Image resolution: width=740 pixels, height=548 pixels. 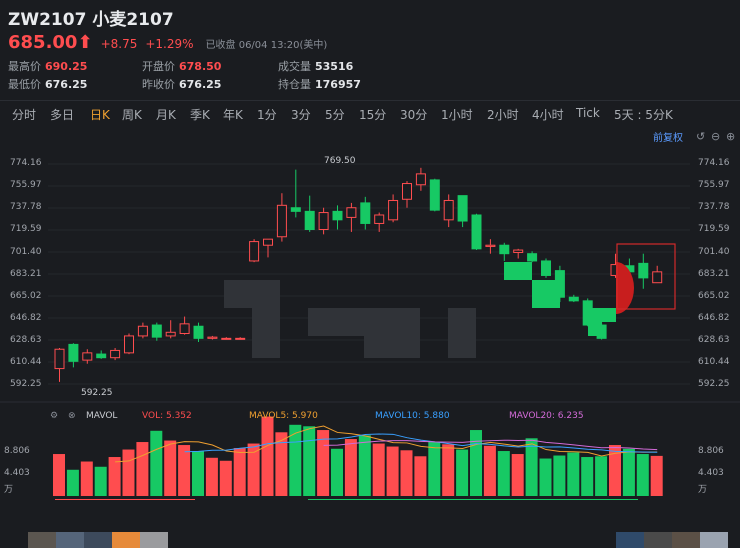 I want to click on settings-icon: ⚙, so click(x=54, y=416).